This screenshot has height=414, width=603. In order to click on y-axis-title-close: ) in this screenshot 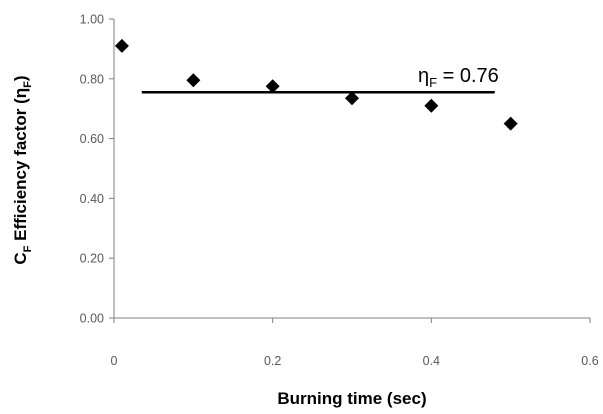, I will do `click(20, 78)`.